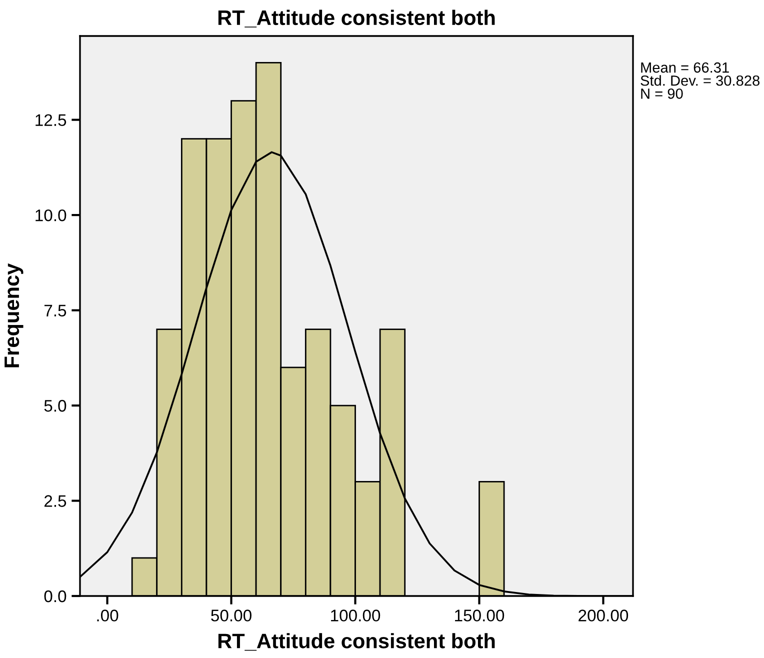 Image resolution: width=764 pixels, height=658 pixels. What do you see at coordinates (51, 215) in the screenshot?
I see `y-tick-label: 10.0` at bounding box center [51, 215].